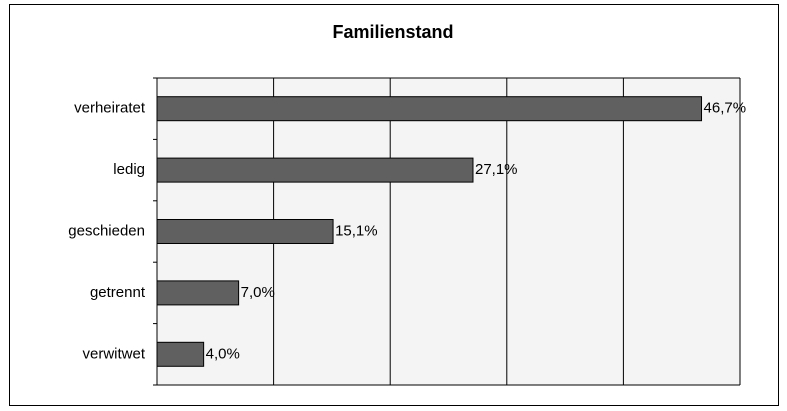 This screenshot has width=787, height=411. I want to click on y-tick-label: getrennt, so click(118, 292).